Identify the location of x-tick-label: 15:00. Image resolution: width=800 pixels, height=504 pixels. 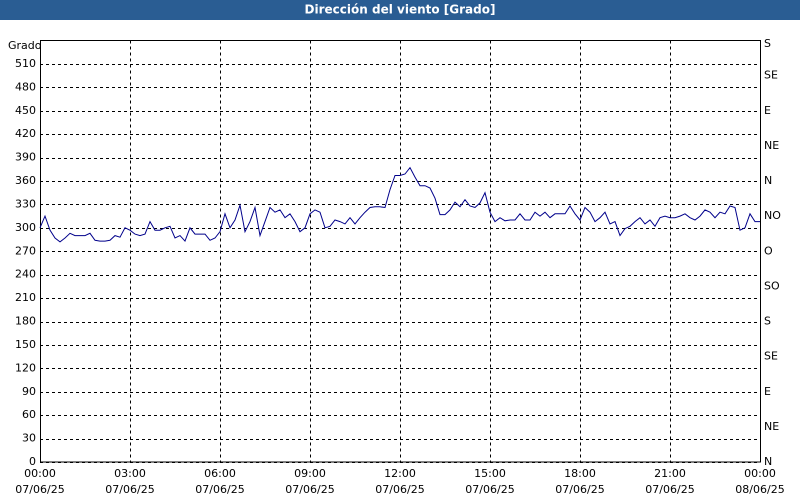
(490, 473).